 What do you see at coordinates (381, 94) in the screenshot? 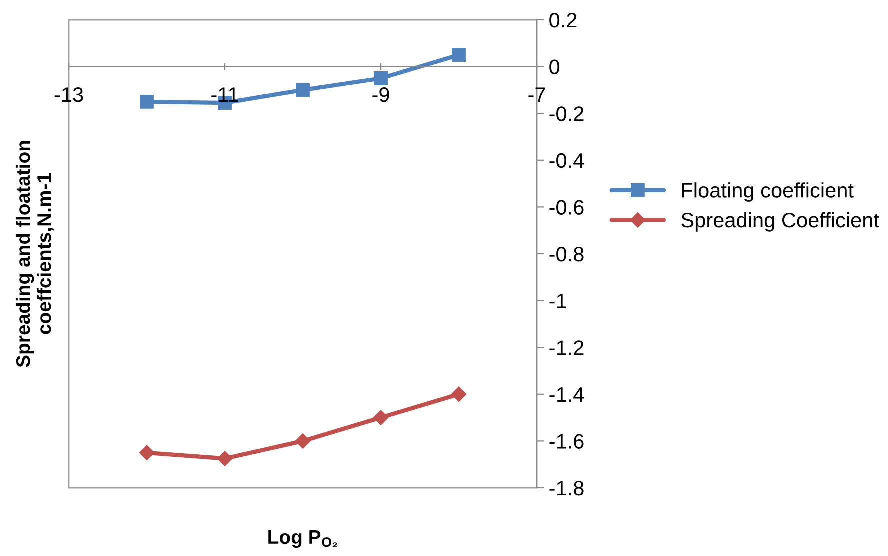
I see `x-tick-label: -9` at bounding box center [381, 94].